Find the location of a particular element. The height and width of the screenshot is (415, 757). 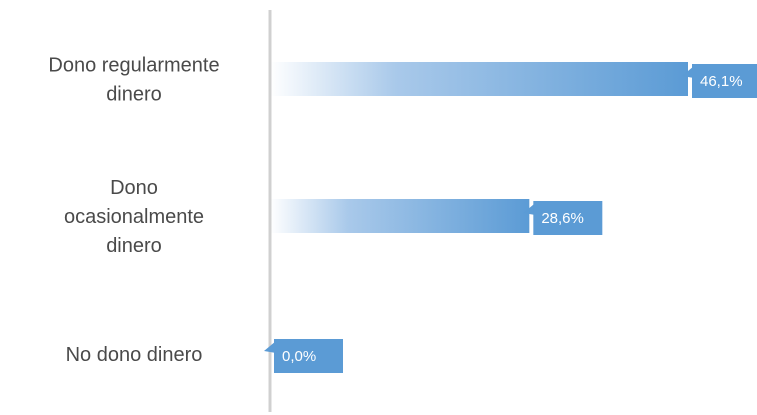

category-label-2-line-0: No dono dinero is located at coordinates (134, 355).